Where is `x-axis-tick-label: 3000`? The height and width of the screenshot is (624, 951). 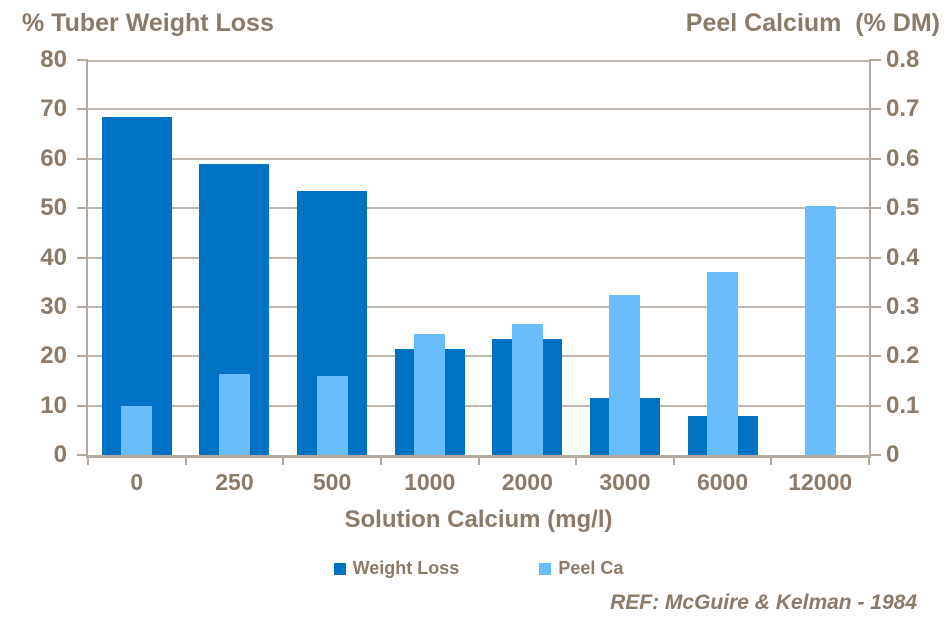 x-axis-tick-label: 3000 is located at coordinates (625, 482).